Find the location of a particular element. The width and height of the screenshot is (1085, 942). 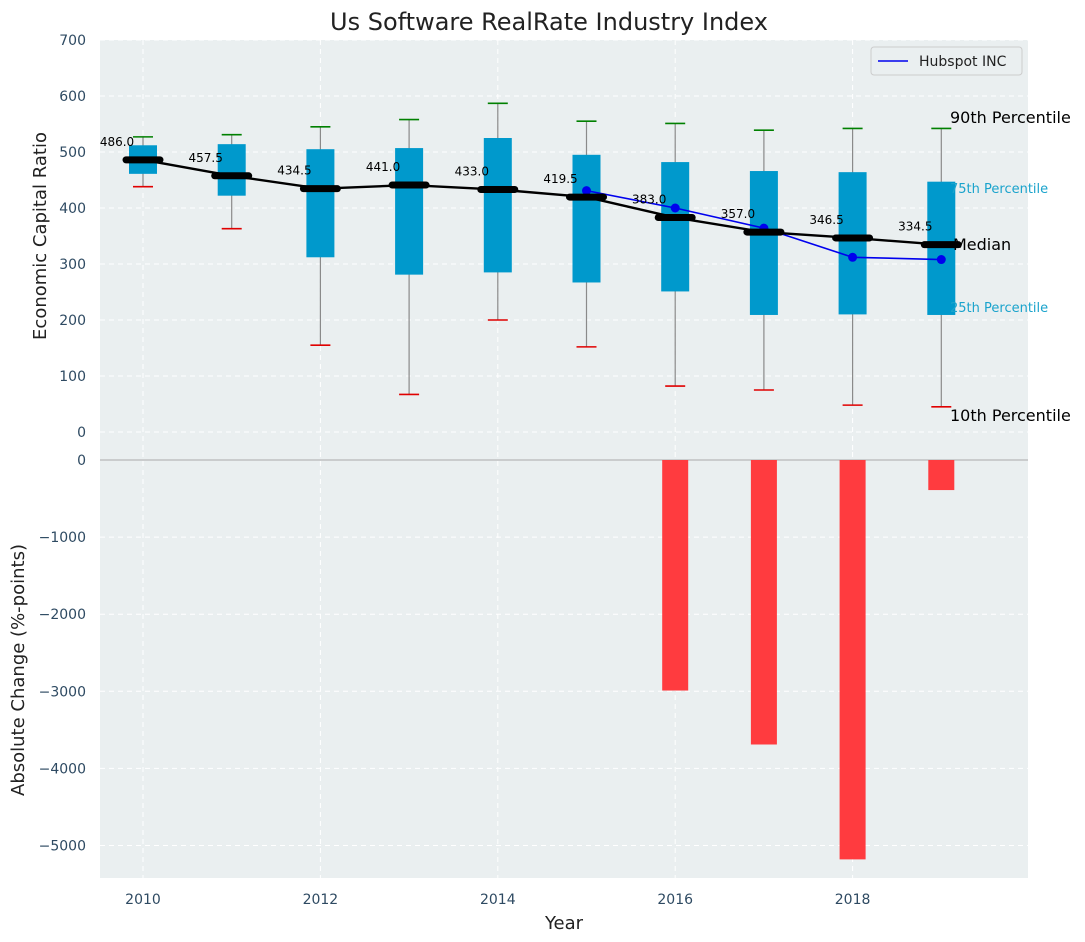

iqr-box-2017 is located at coordinates (763, 243).